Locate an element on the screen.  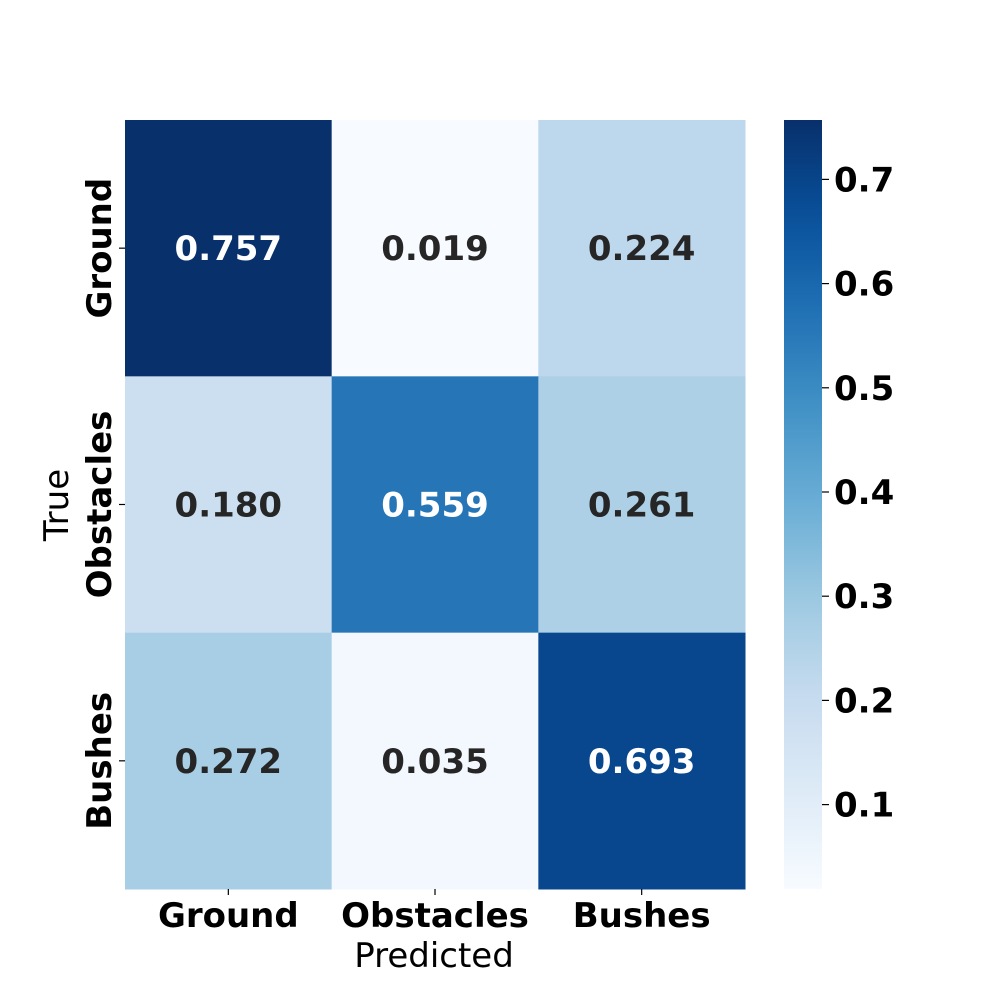
colorbar-tick-label: 0.2 is located at coordinates (864, 701).